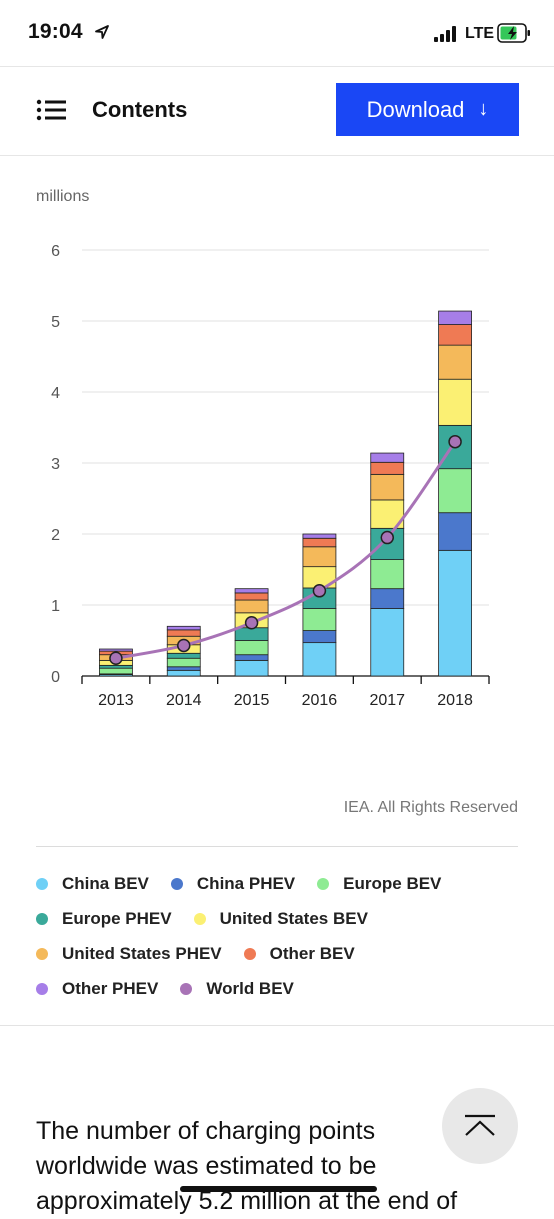  Describe the element at coordinates (483, 109) in the screenshot. I see `download-arrow-icon: ↓` at that location.